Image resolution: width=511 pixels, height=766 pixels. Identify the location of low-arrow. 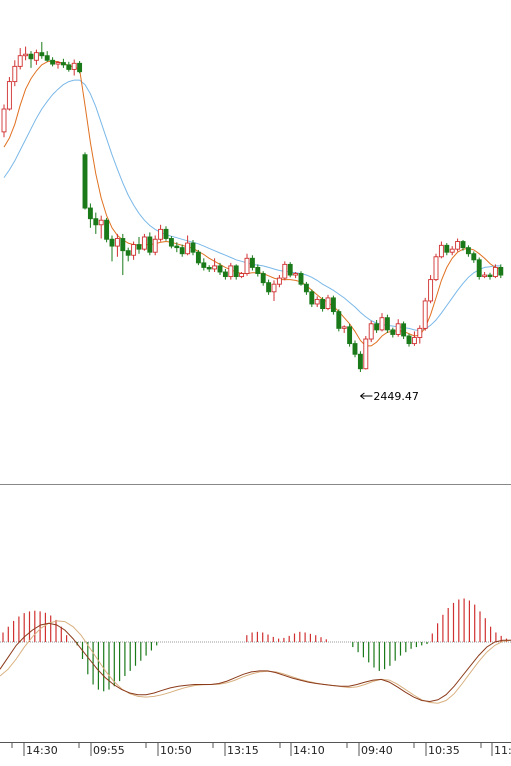
(366, 396).